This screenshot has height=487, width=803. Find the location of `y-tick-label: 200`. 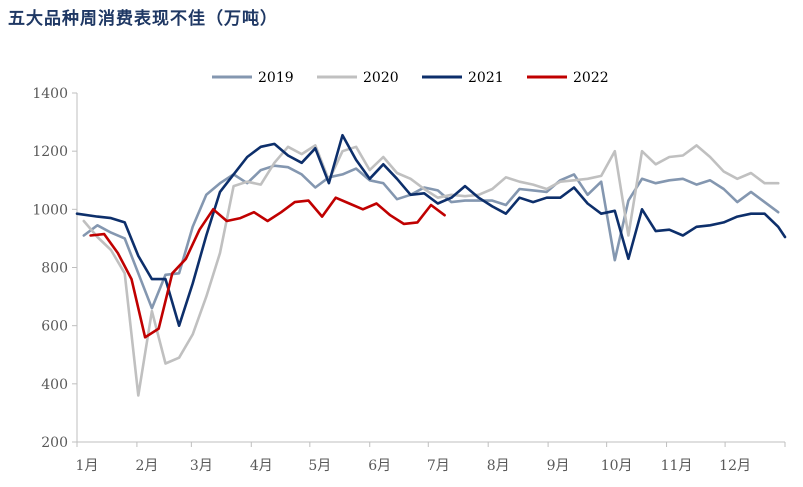

y-tick-label: 200 is located at coordinates (54, 443).